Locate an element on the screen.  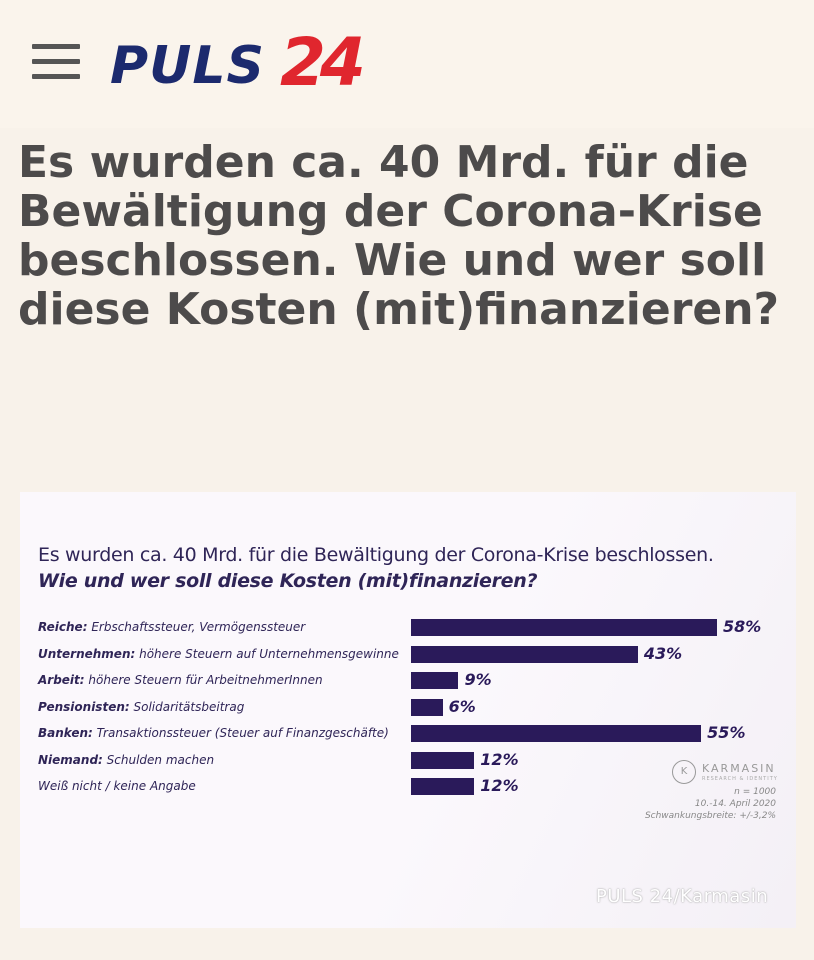
bar-value-label: 9% is located at coordinates (478, 679).